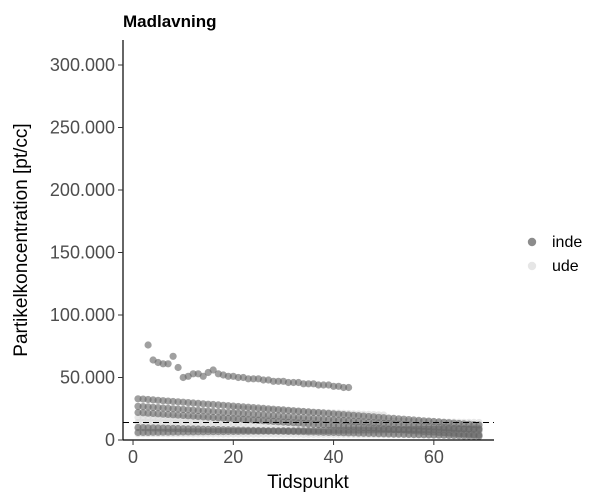 This screenshot has width=589, height=495. I want to click on y-tick-label: 100.000, so click(82, 315).